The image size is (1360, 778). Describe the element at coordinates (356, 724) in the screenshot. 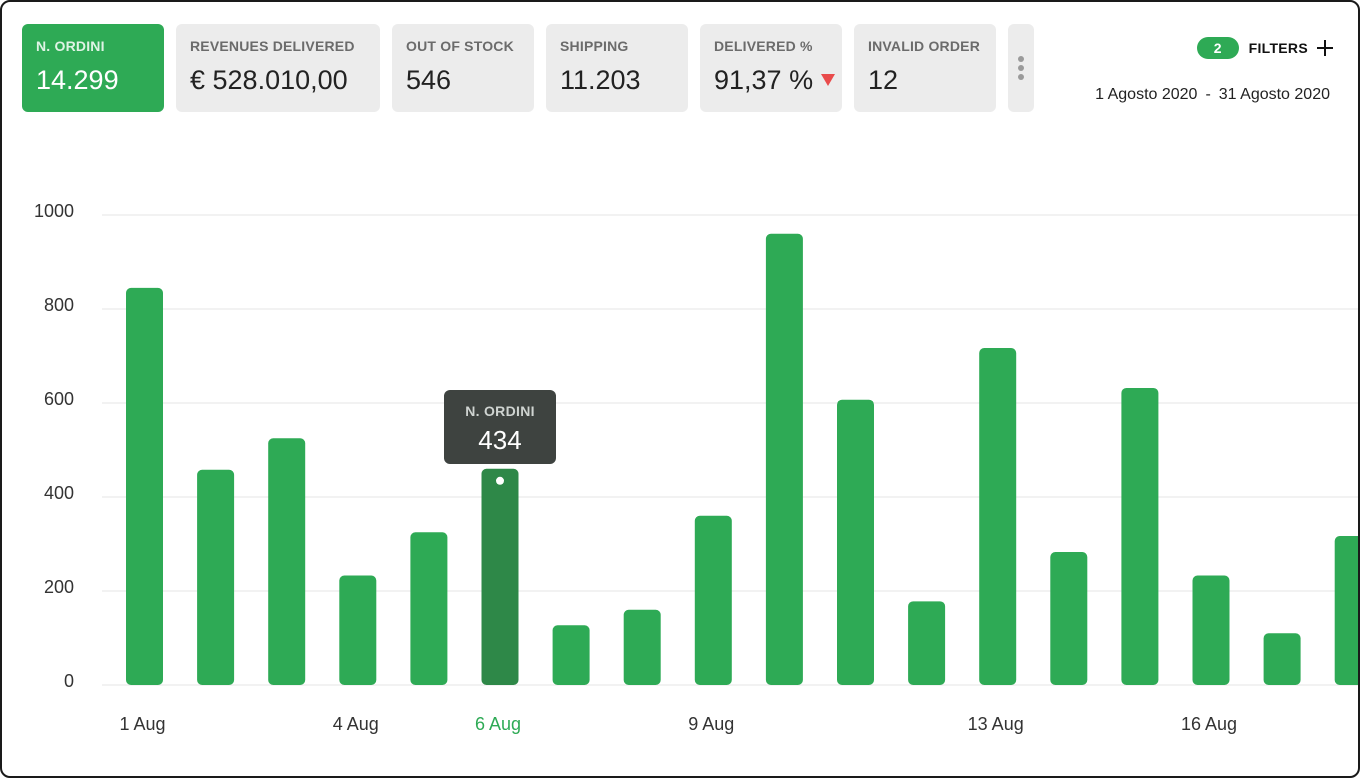

I see `x-tick-label: 4 Aug` at that location.